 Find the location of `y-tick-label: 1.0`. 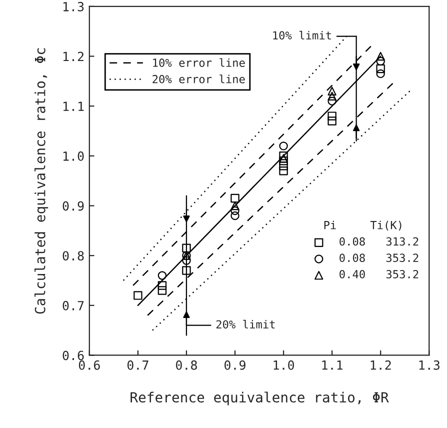

y-tick-label: 1.0 is located at coordinates (73, 156).